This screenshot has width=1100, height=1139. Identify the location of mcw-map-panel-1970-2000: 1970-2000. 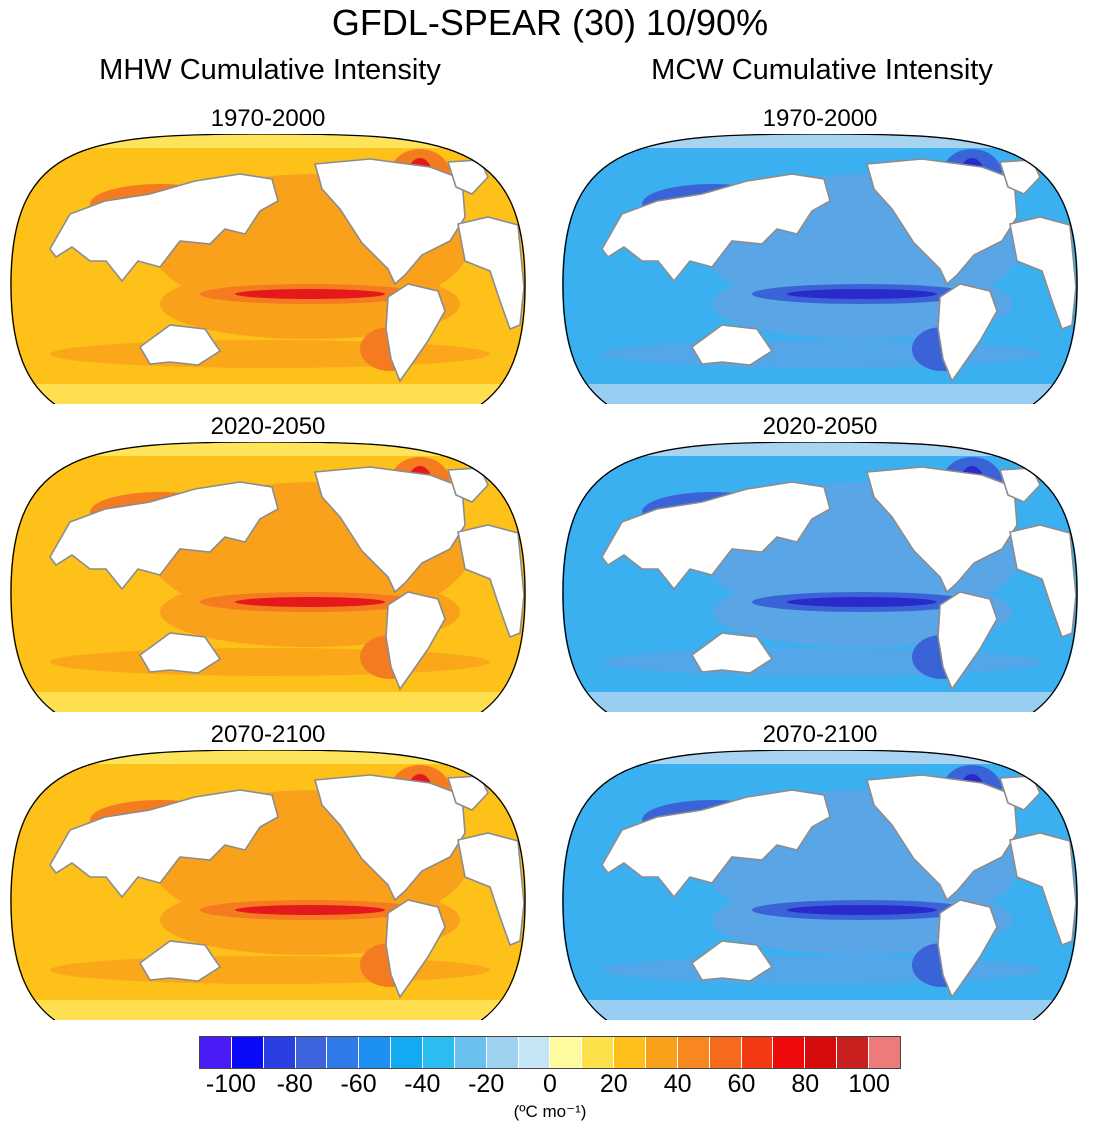
(820, 254).